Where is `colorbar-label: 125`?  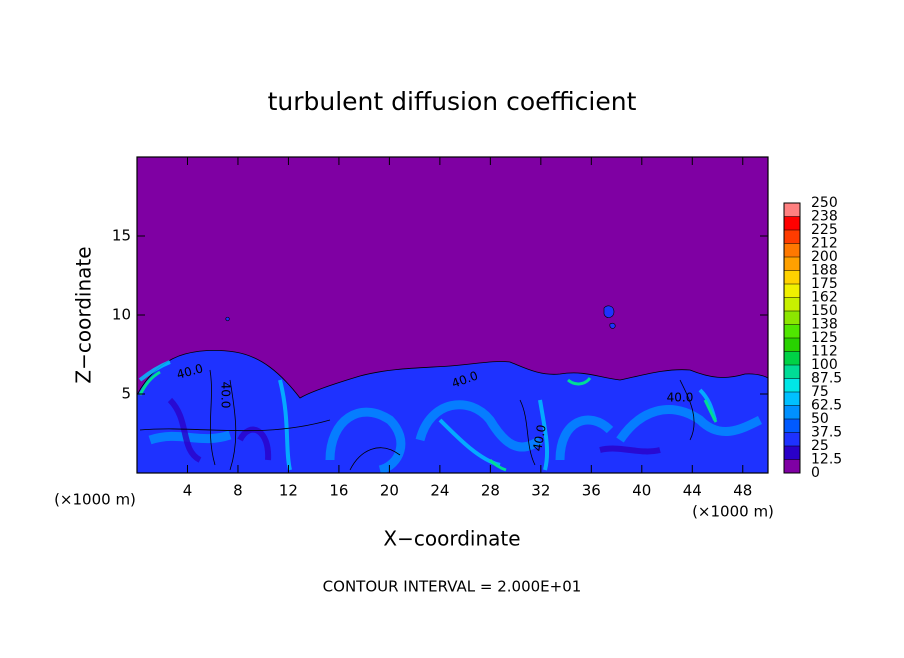
colorbar-label: 125 is located at coordinates (824, 338).